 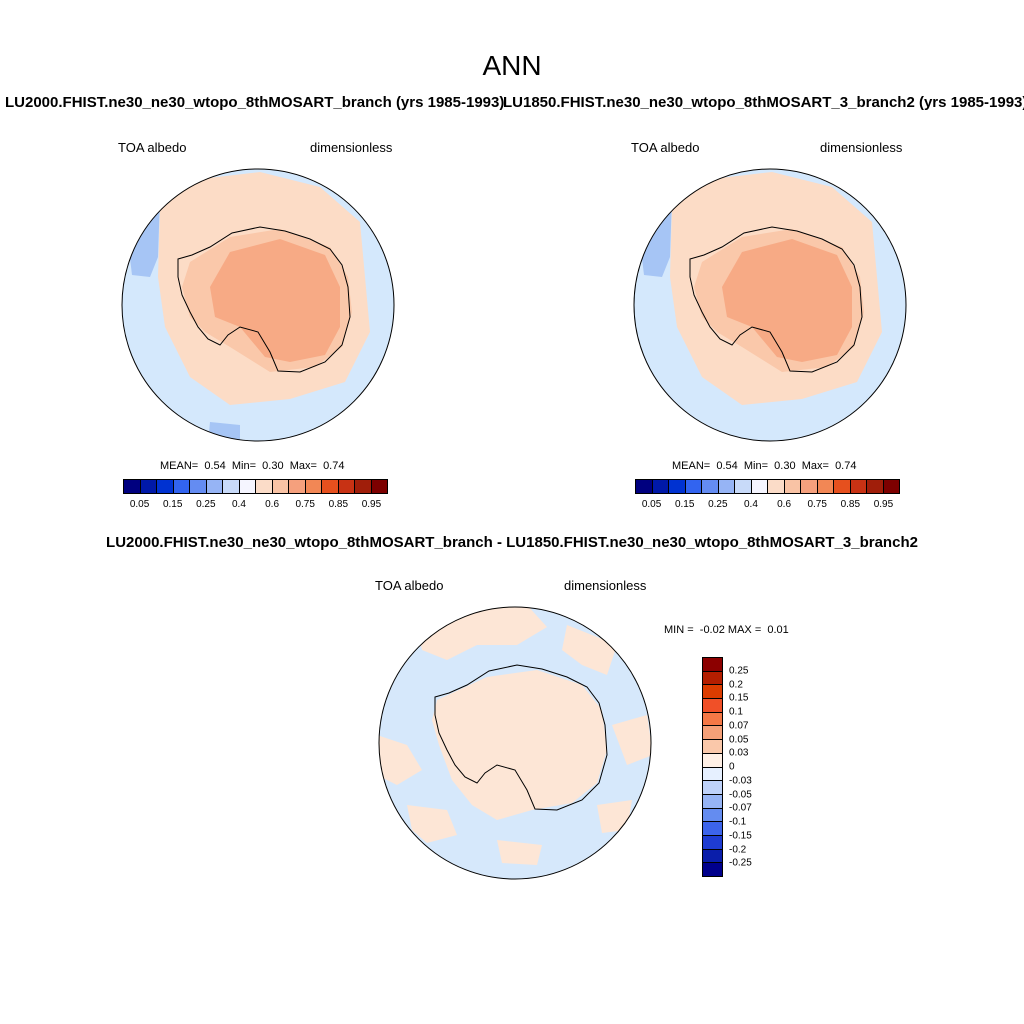 What do you see at coordinates (255, 505) in the screenshot?
I see `panel-1-colorbar-ticks: 0.05 0.15 0.25 0.4 0.6 0.75 0.85 0.95` at bounding box center [255, 505].